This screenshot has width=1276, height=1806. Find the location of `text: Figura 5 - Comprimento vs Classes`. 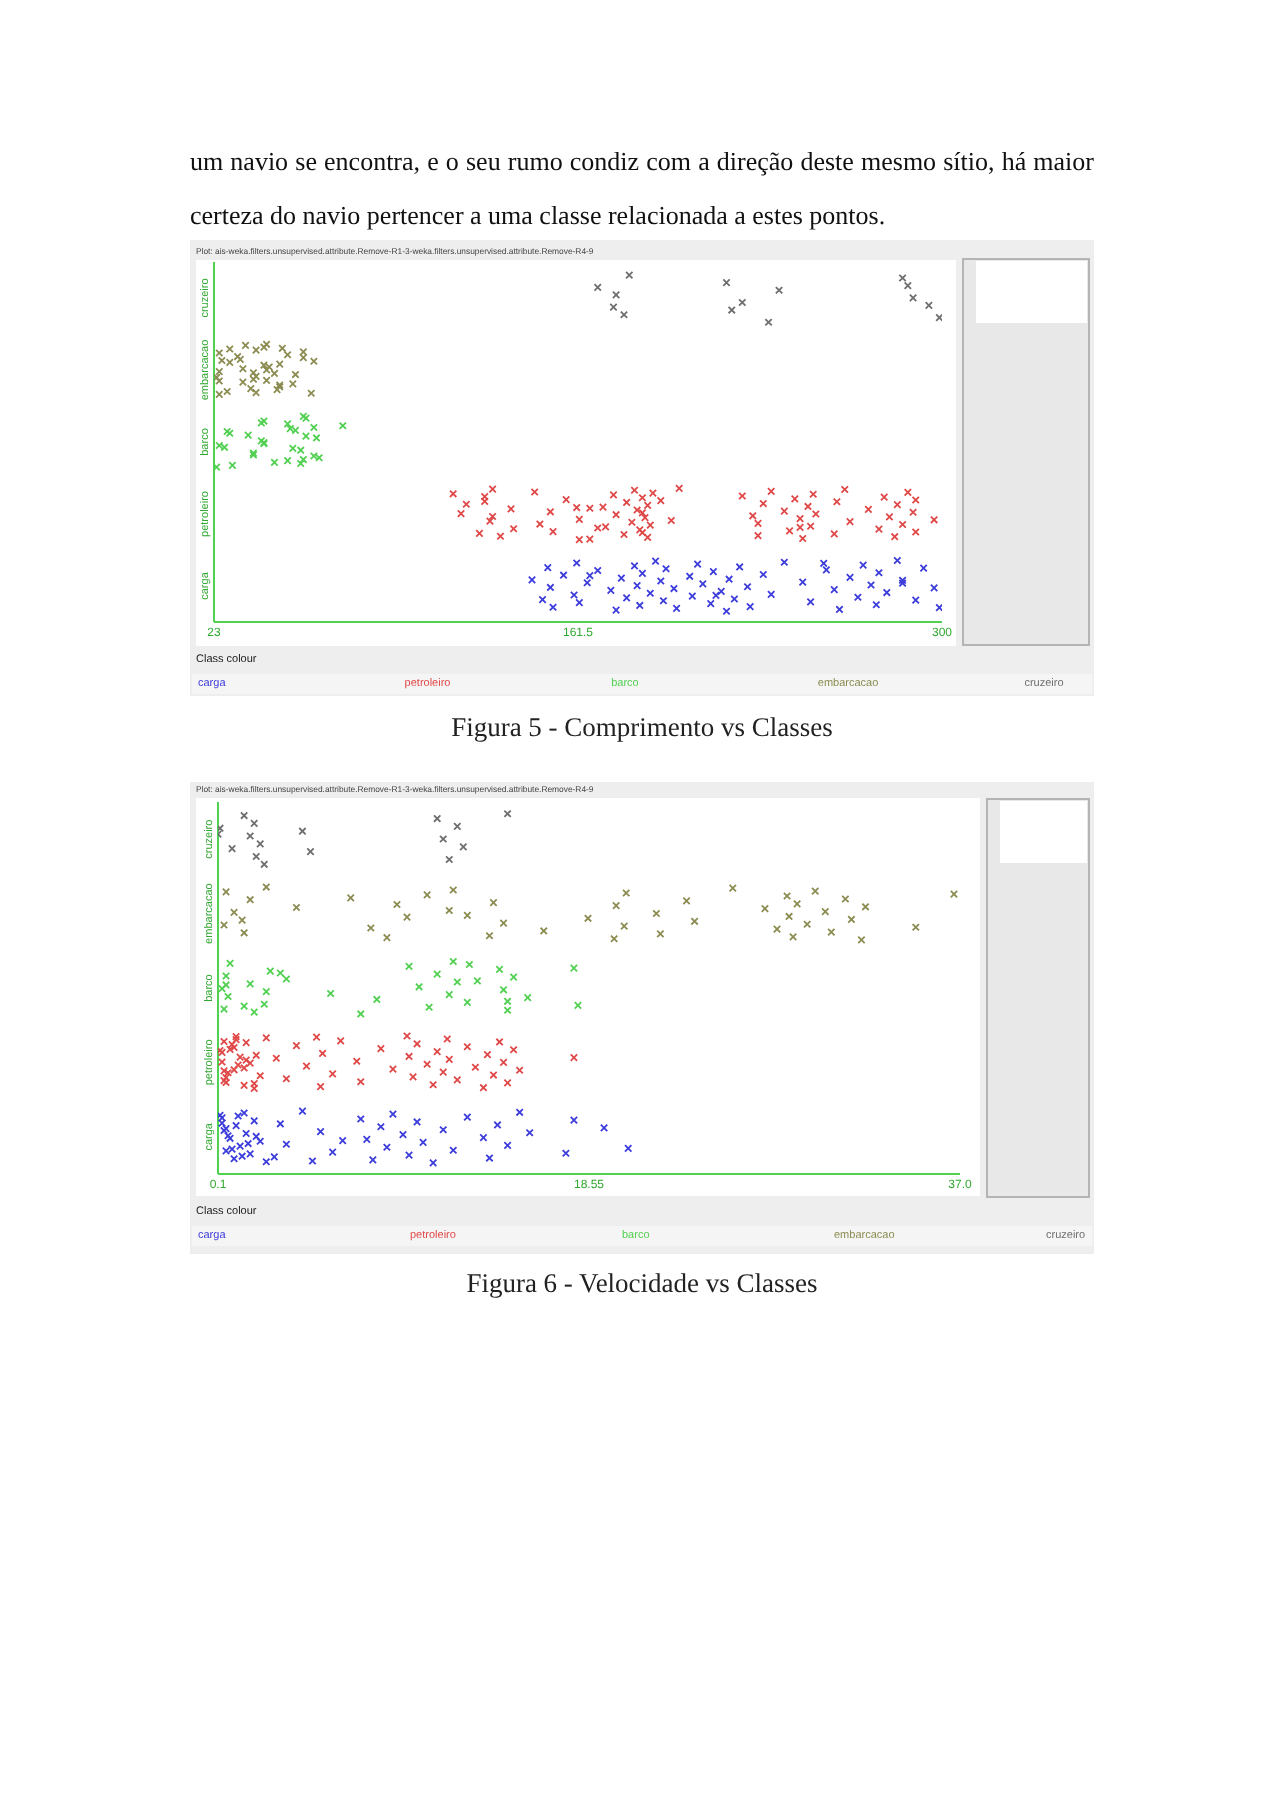

text: Figura 5 - Comprimento vs Classes is located at coordinates (642, 728).